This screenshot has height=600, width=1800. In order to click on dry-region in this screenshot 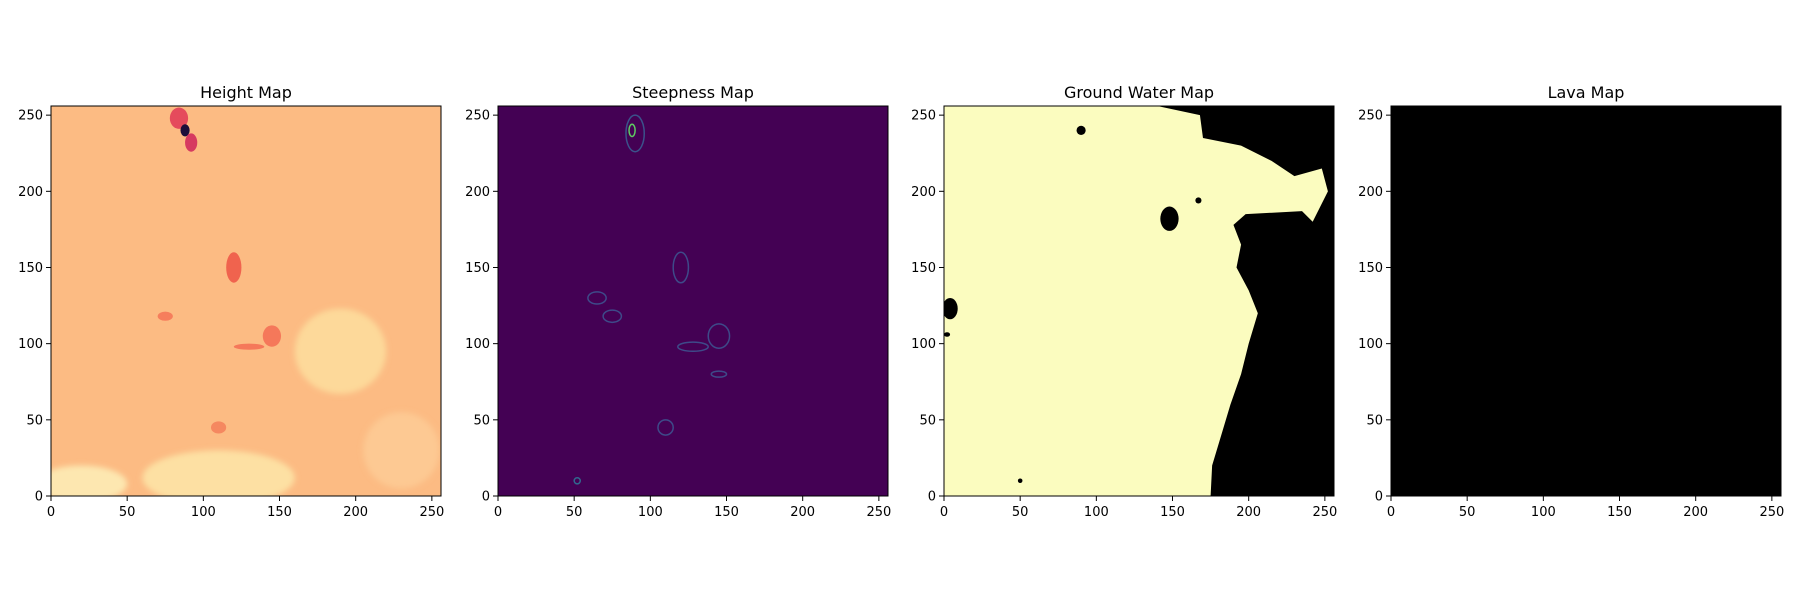, I will do `click(1245, 301)`.